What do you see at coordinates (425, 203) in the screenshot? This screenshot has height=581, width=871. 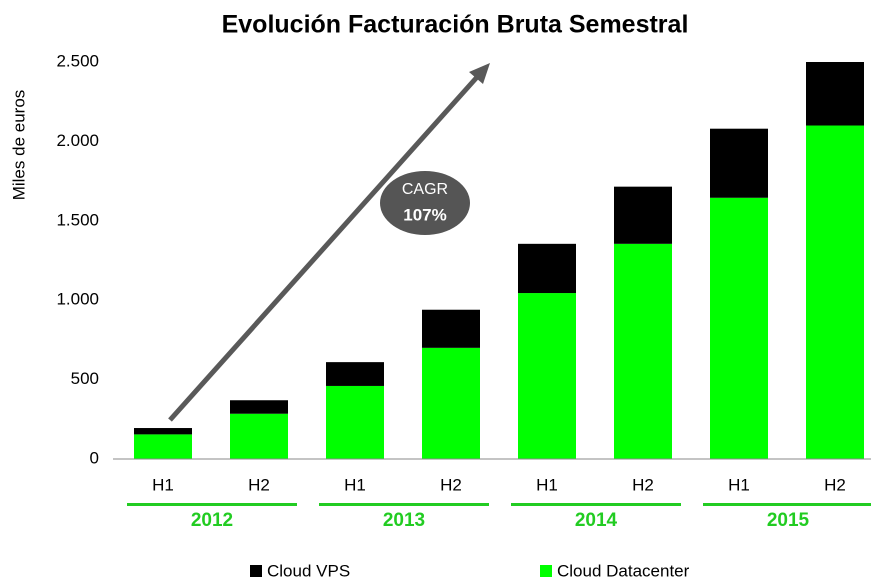 I see `cagr-badge` at bounding box center [425, 203].